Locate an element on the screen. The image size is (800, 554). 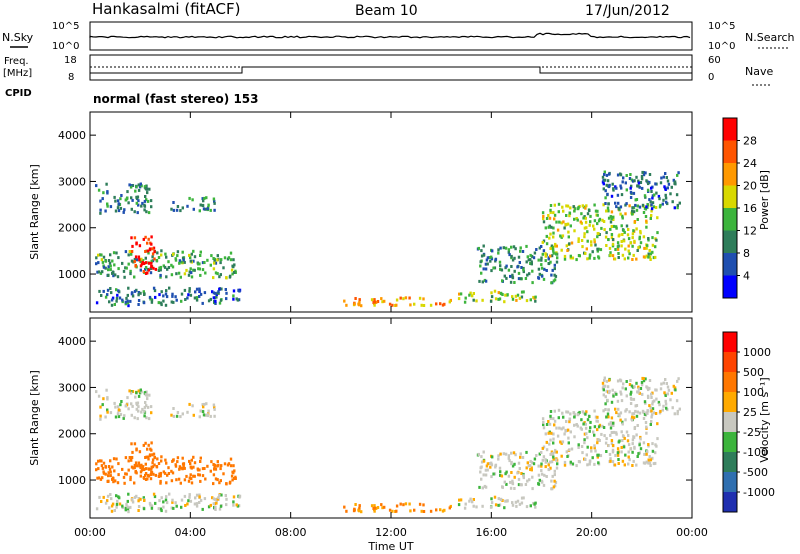
colorbar-swatch is located at coordinates (730, 342).